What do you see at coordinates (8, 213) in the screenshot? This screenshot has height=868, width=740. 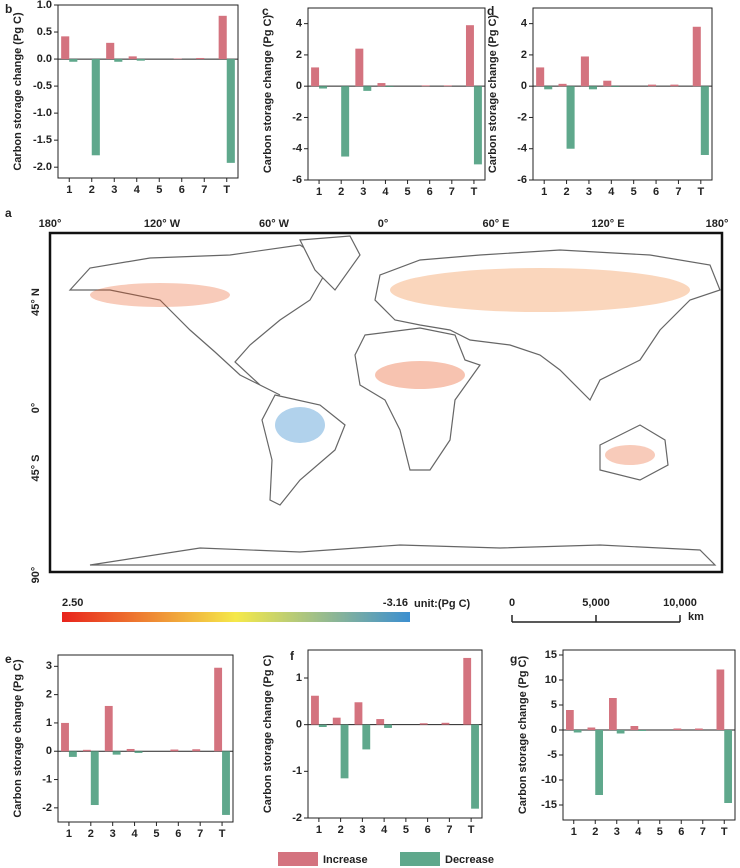 I see `panel-label: a` at bounding box center [8, 213].